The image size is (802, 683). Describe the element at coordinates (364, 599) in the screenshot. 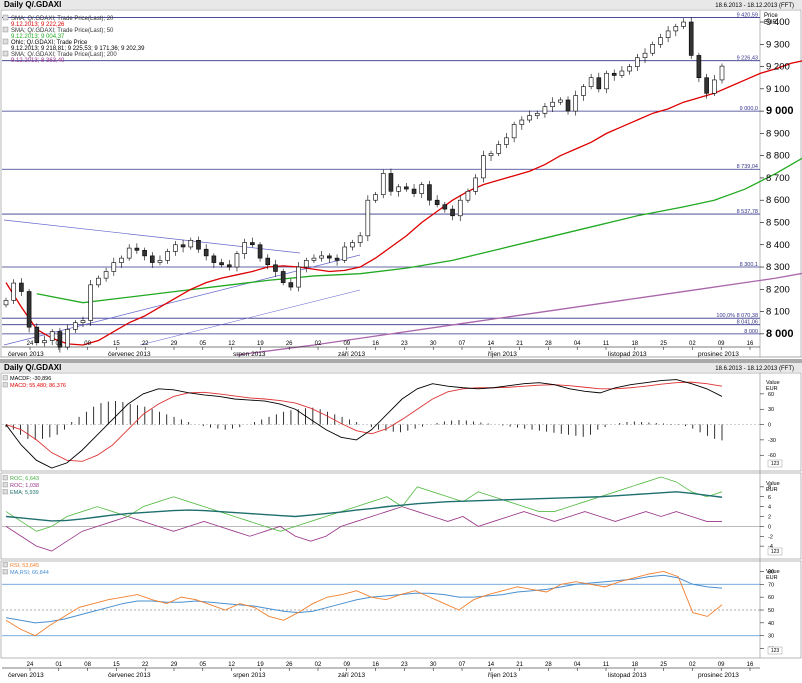

I see `ma-rsi-line` at that location.